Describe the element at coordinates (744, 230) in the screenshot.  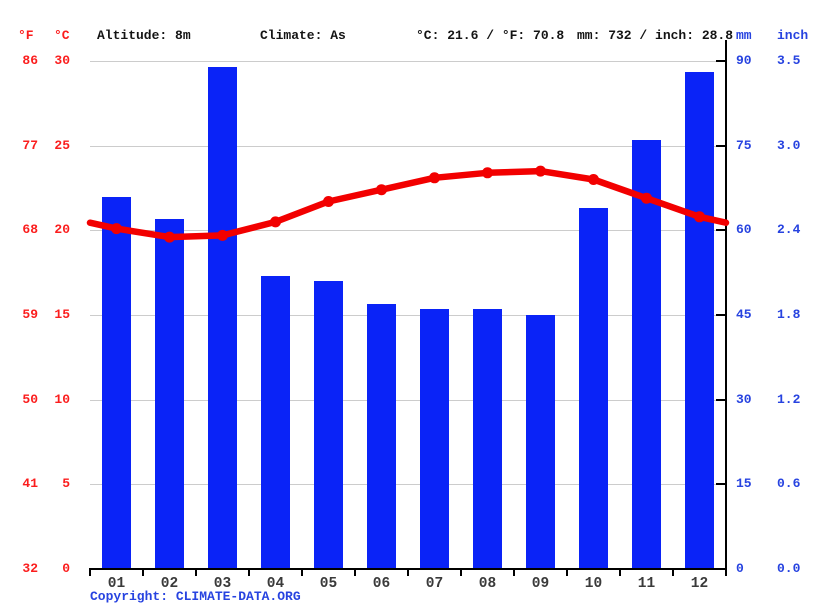
I see `mm-tick-label: 60` at that location.